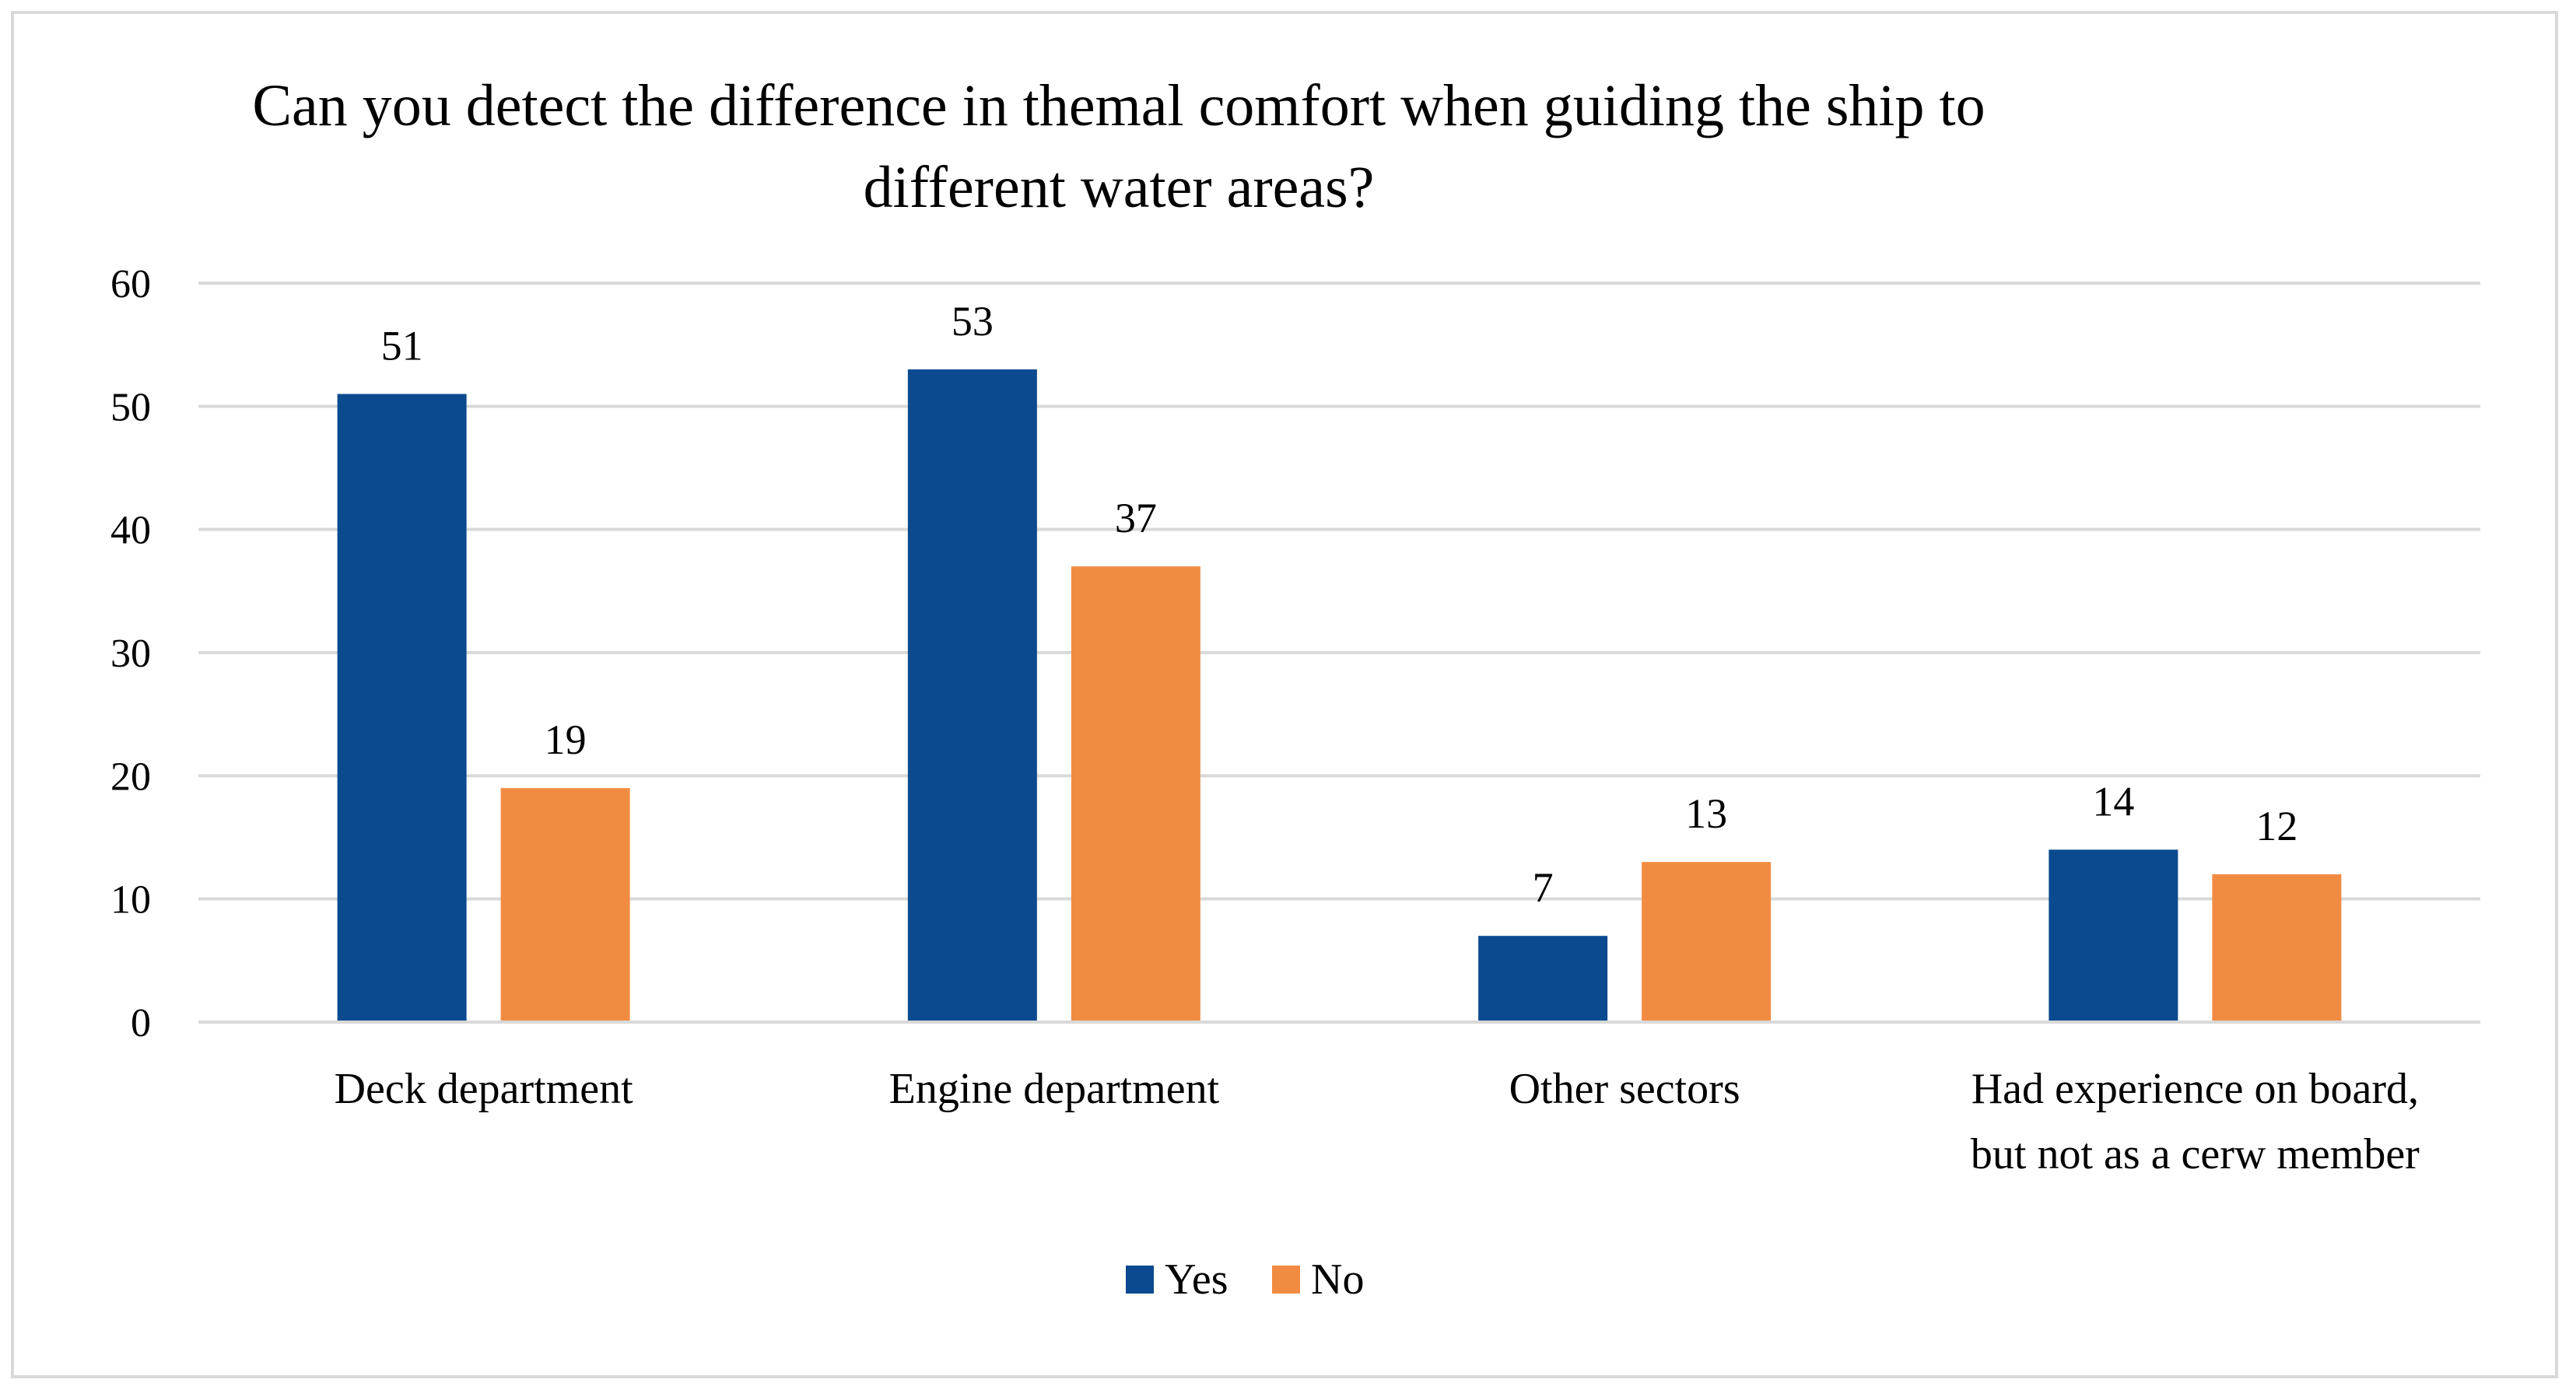 This screenshot has height=1397, width=2576. Describe the element at coordinates (1136, 518) in the screenshot. I see `data-label-no-1: 37` at that location.